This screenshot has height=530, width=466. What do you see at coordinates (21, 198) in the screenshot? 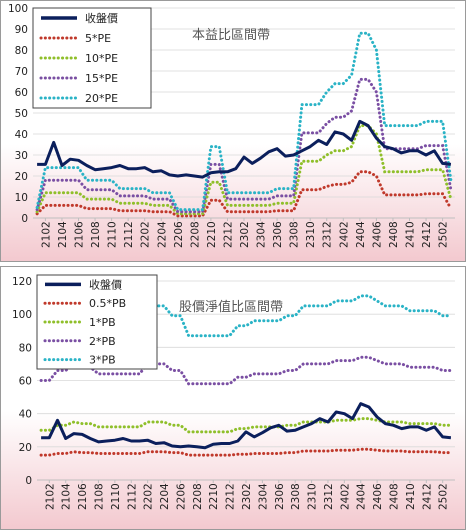
I see `y-tick-label: 10` at bounding box center [21, 198].